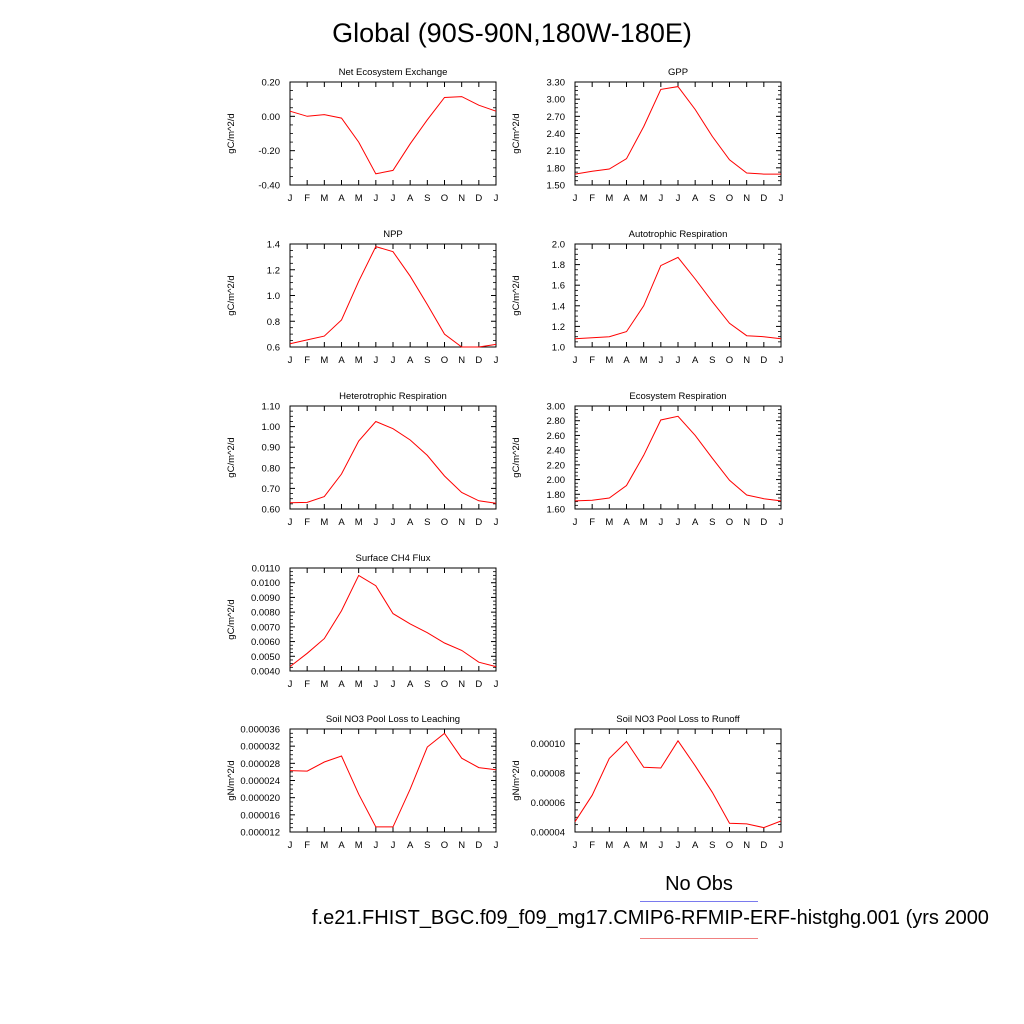 Image resolution: width=1024 pixels, height=1024 pixels. Describe the element at coordinates (271, 407) in the screenshot. I see `y-tick-label: 1.10` at that location.